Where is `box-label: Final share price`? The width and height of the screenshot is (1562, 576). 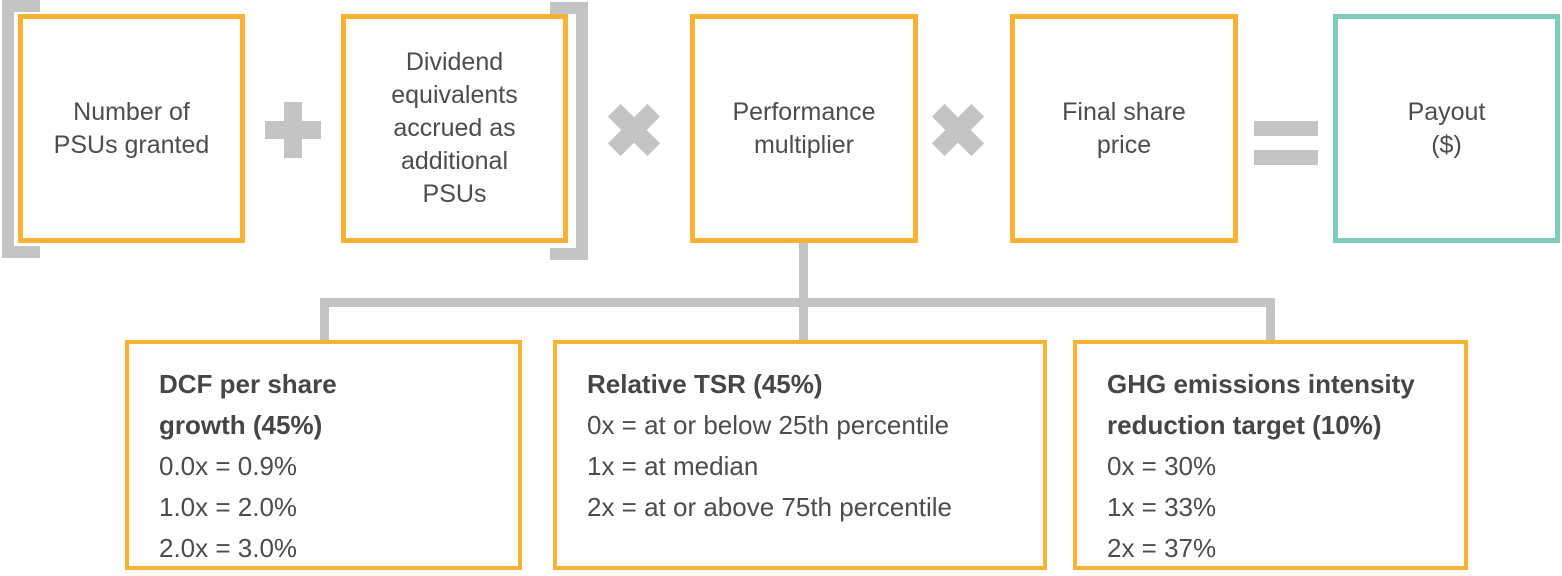
box-label: Final share price is located at coordinates (1124, 128).